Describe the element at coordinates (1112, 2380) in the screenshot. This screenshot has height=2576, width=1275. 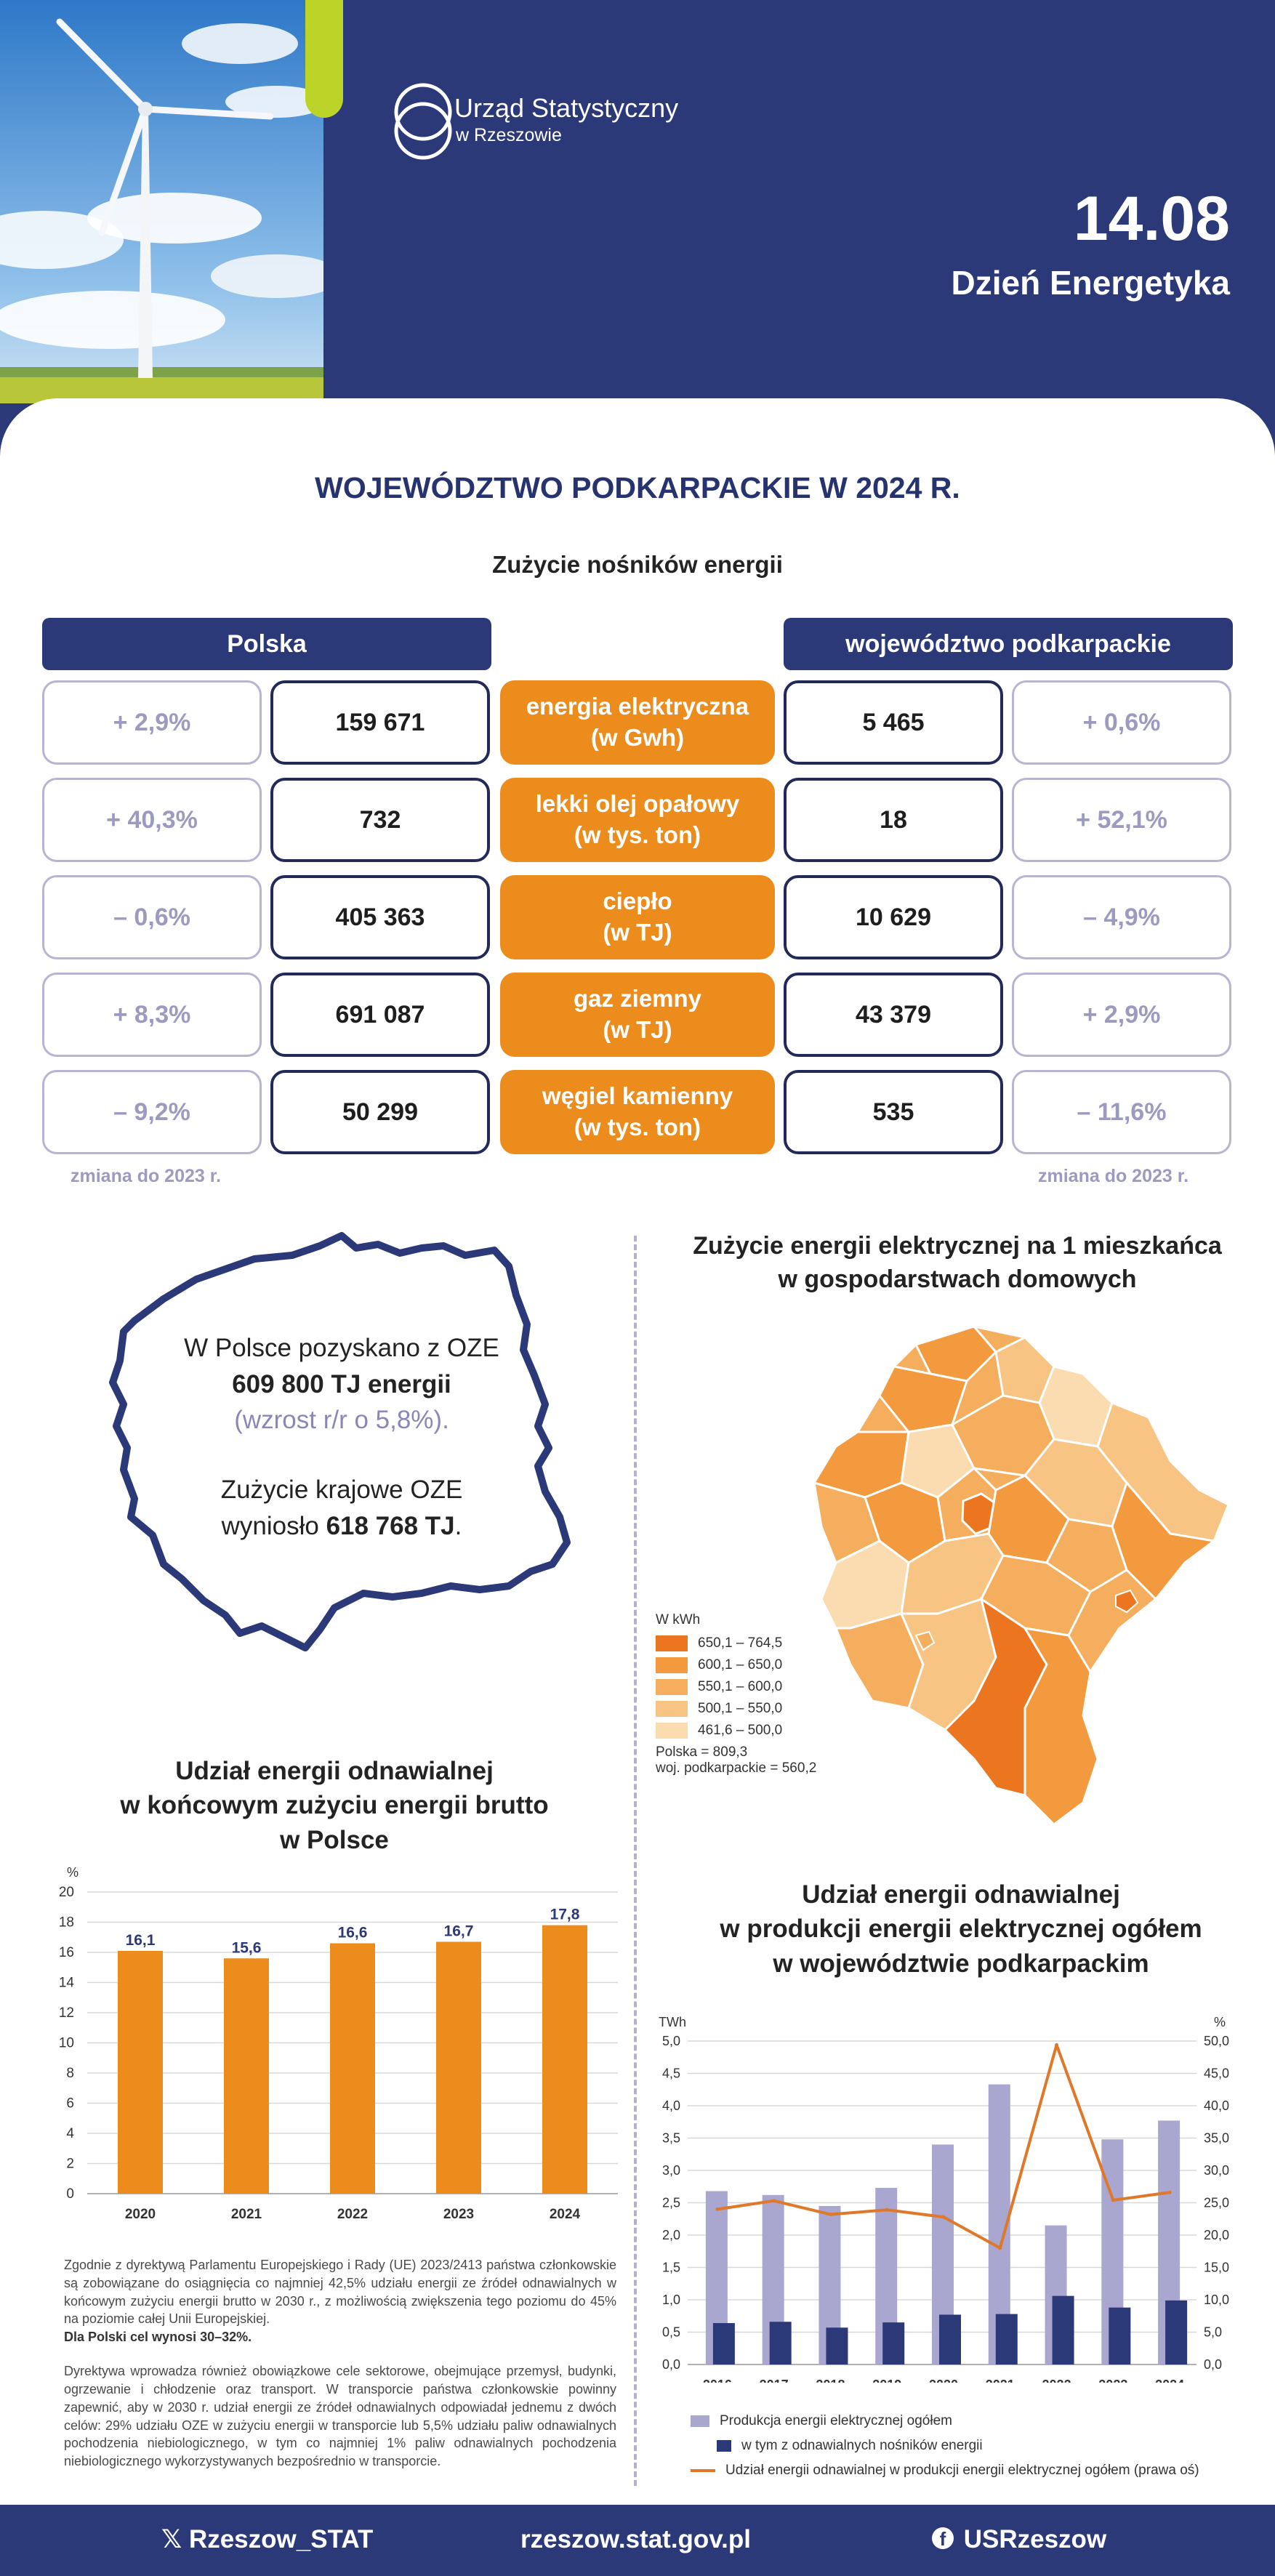
I see `chart2-xtick: 2023` at that location.